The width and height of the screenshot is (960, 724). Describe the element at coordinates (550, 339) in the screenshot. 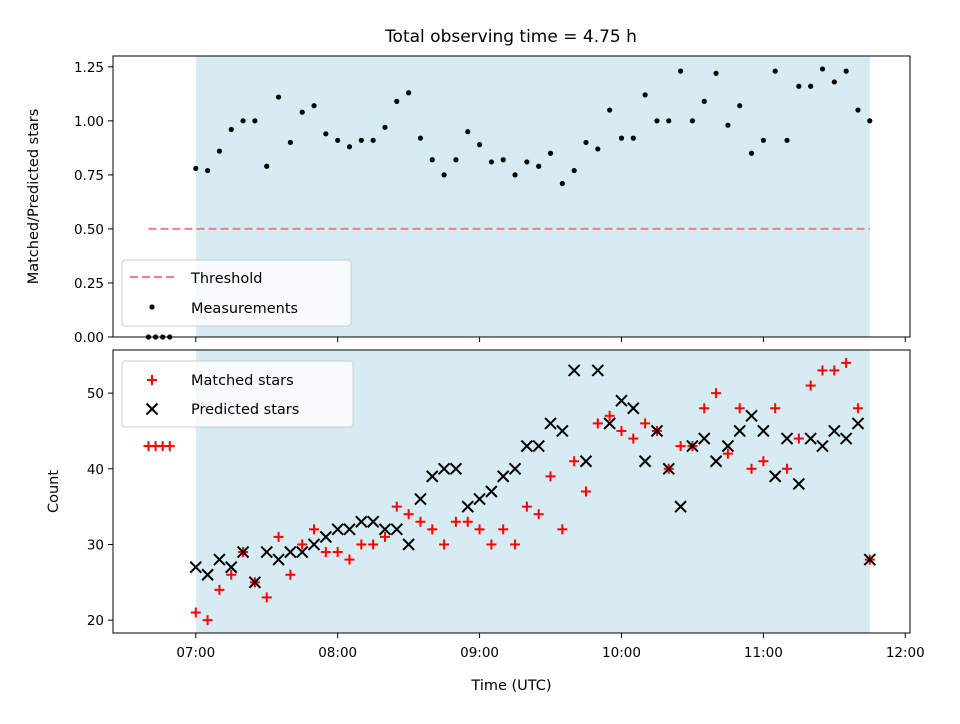

I see `ratio-x-ticks` at that location.